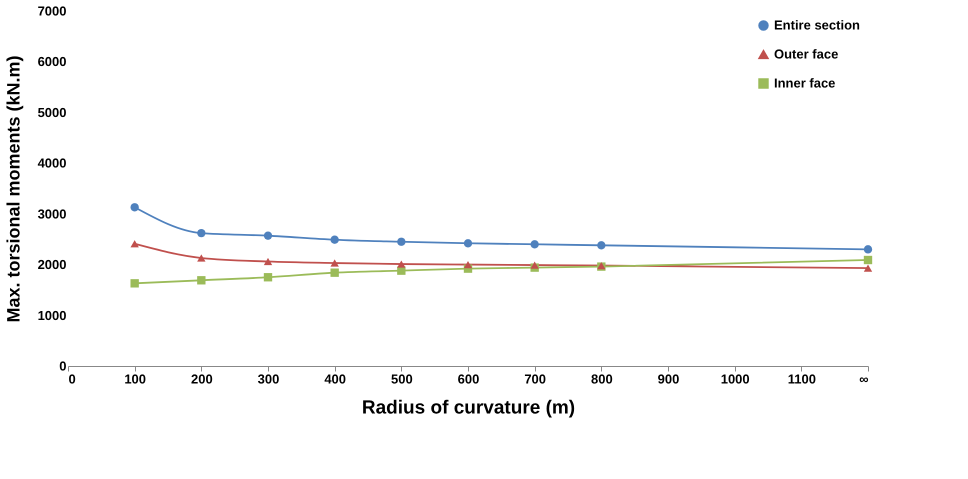  Describe the element at coordinates (401, 379) in the screenshot. I see `x-tick-label: 500` at that location.